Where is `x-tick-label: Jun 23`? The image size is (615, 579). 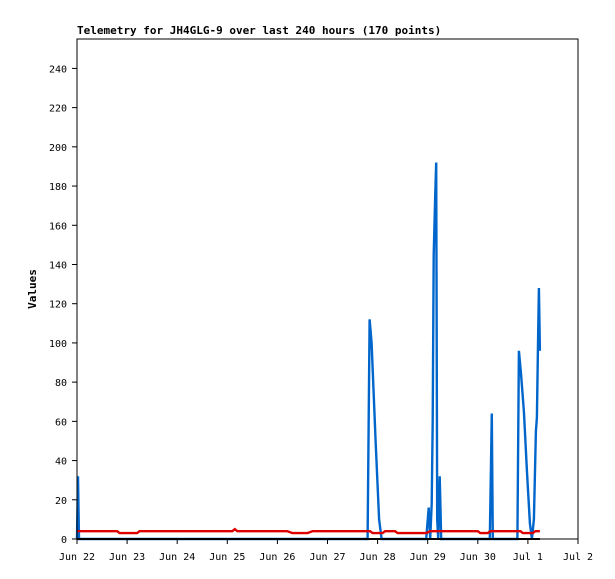
x-tick-label: Jun 23 is located at coordinates (127, 557).